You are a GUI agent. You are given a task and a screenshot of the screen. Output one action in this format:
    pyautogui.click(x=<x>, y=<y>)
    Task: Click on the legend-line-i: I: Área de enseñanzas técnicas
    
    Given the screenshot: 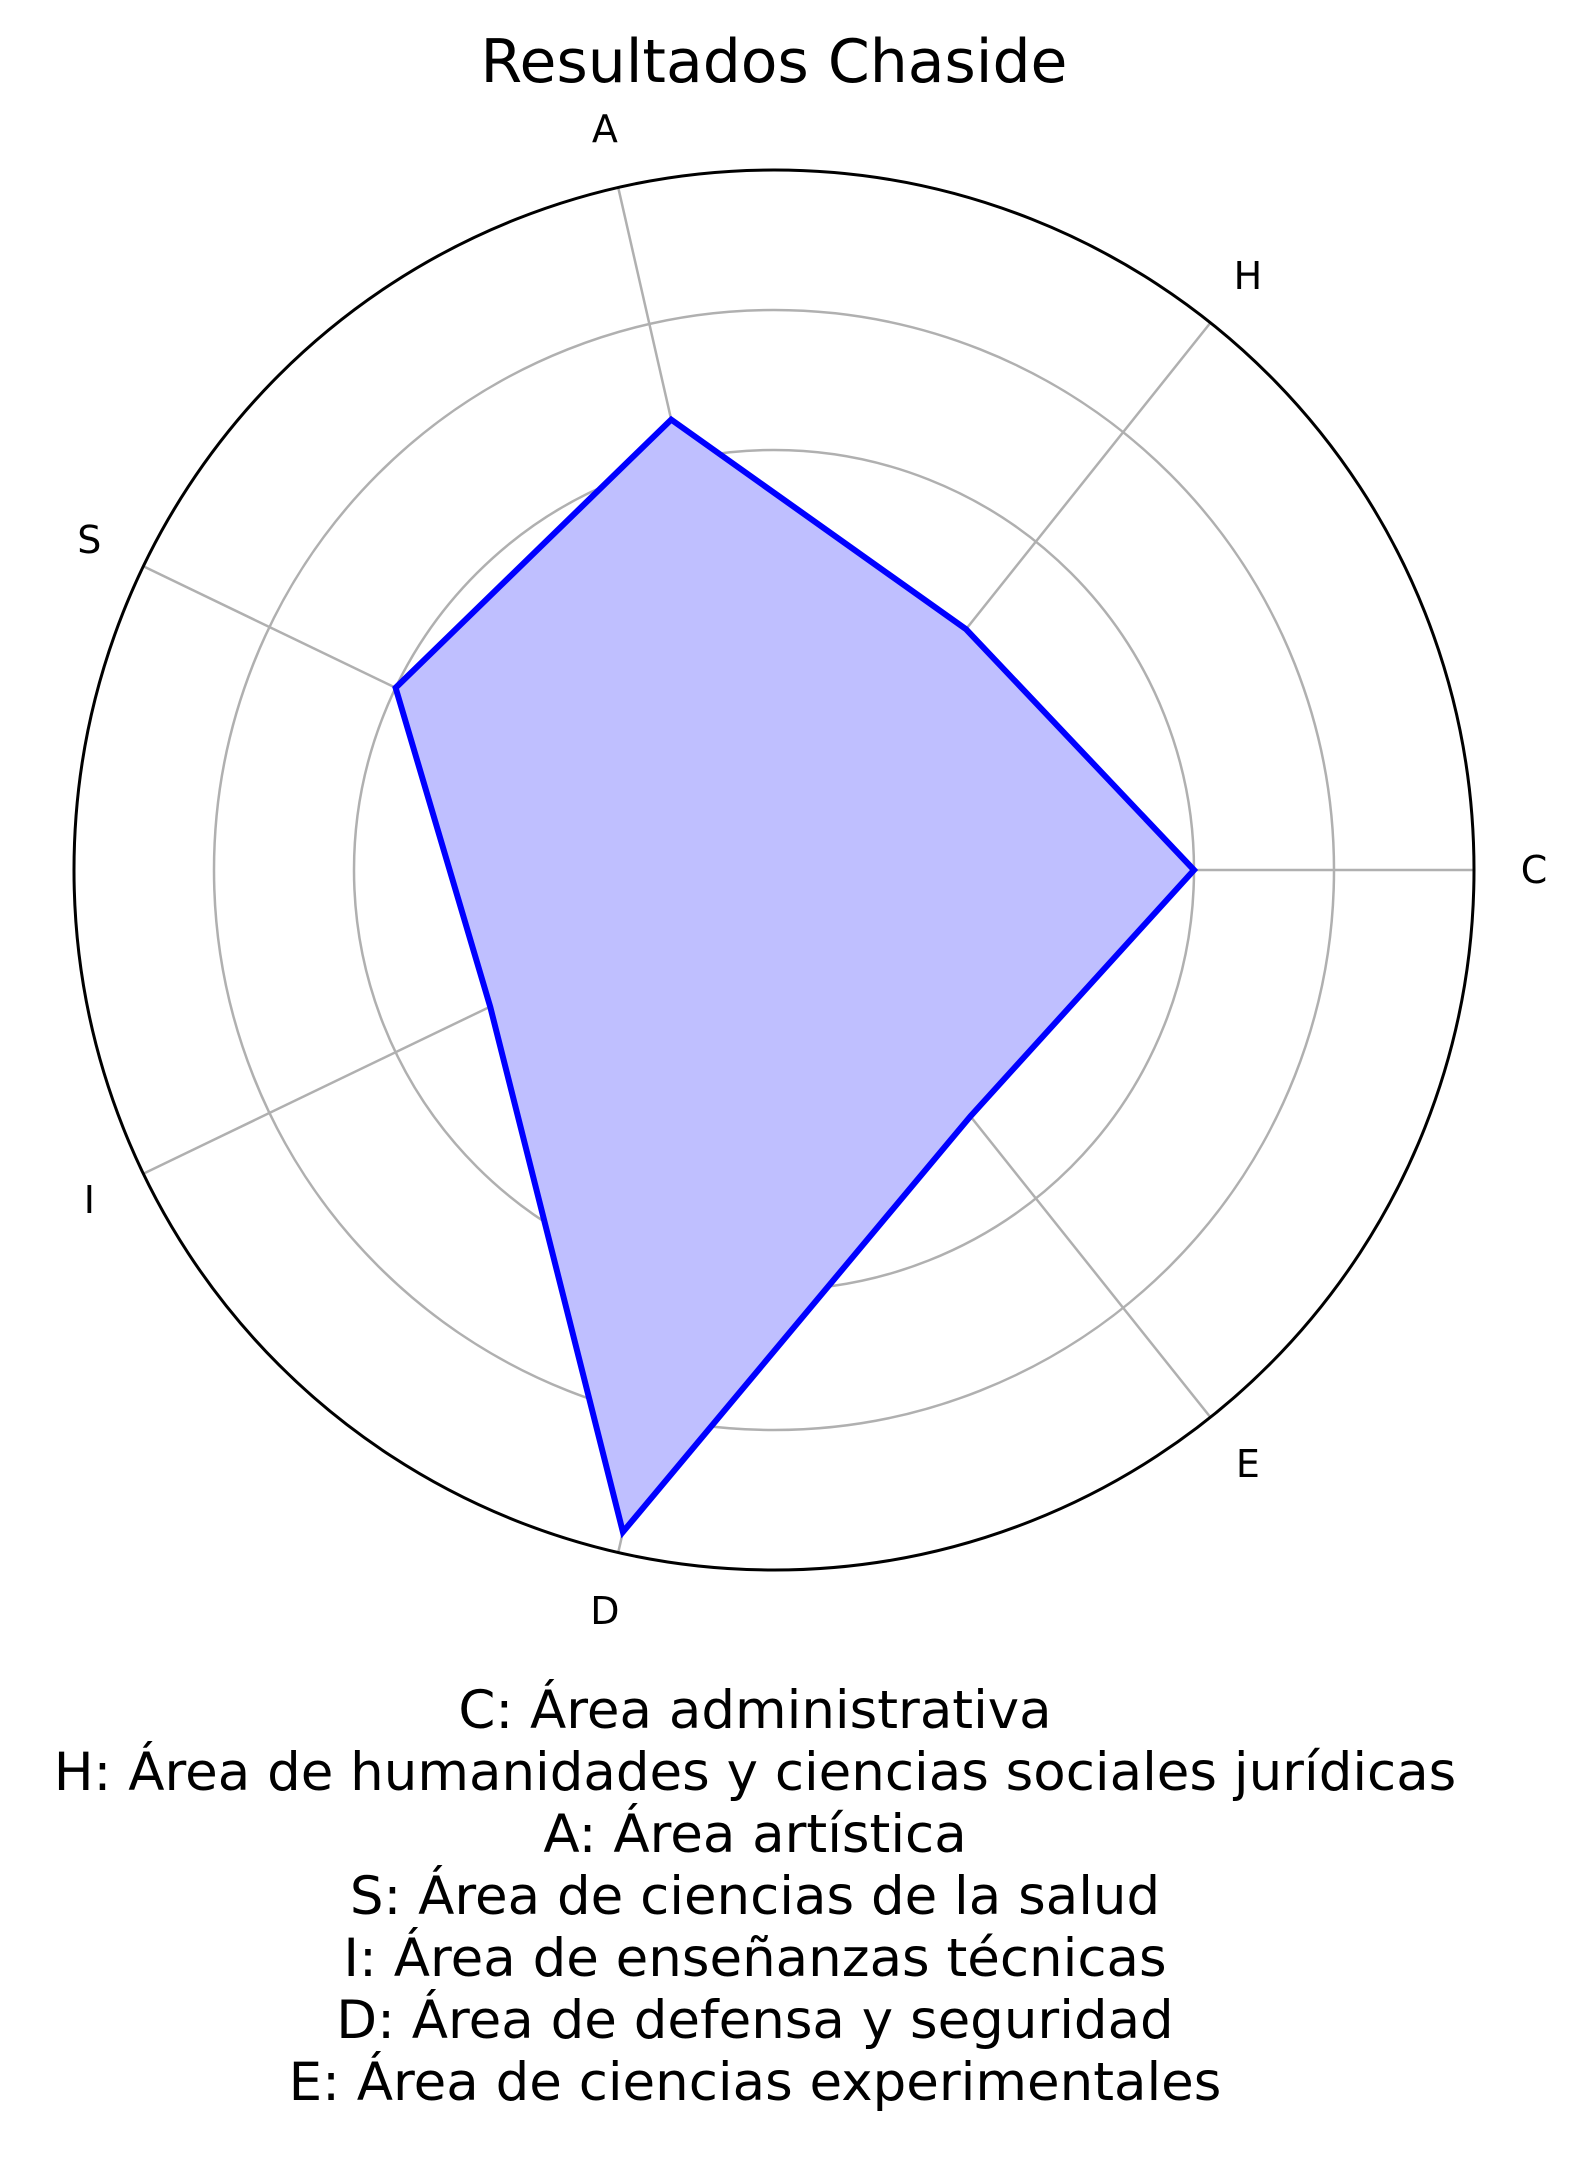 What is the action you would take?
    pyautogui.click(x=755, y=1958)
    